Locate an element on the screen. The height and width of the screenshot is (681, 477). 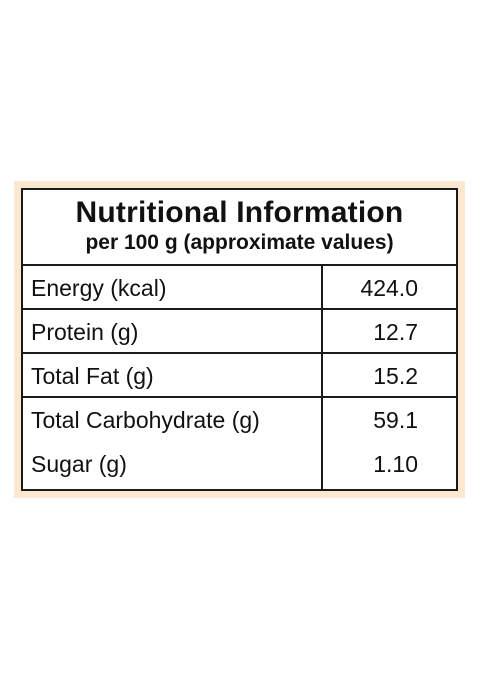
panel-title: Nutritional Information is located at coordinates (239, 212).